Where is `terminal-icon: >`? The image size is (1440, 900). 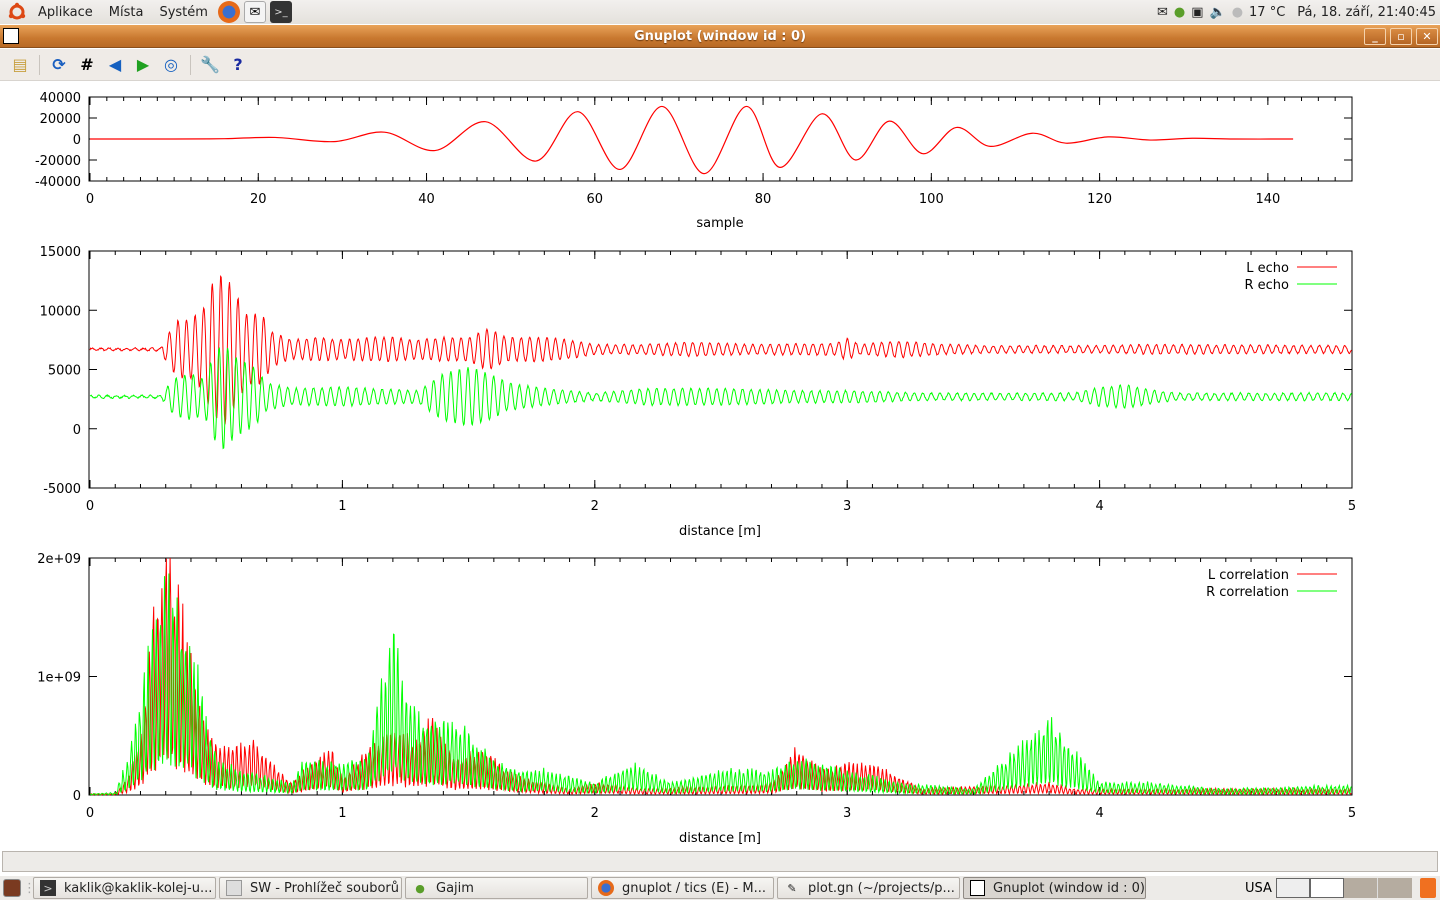 terminal-icon: > is located at coordinates (48, 888).